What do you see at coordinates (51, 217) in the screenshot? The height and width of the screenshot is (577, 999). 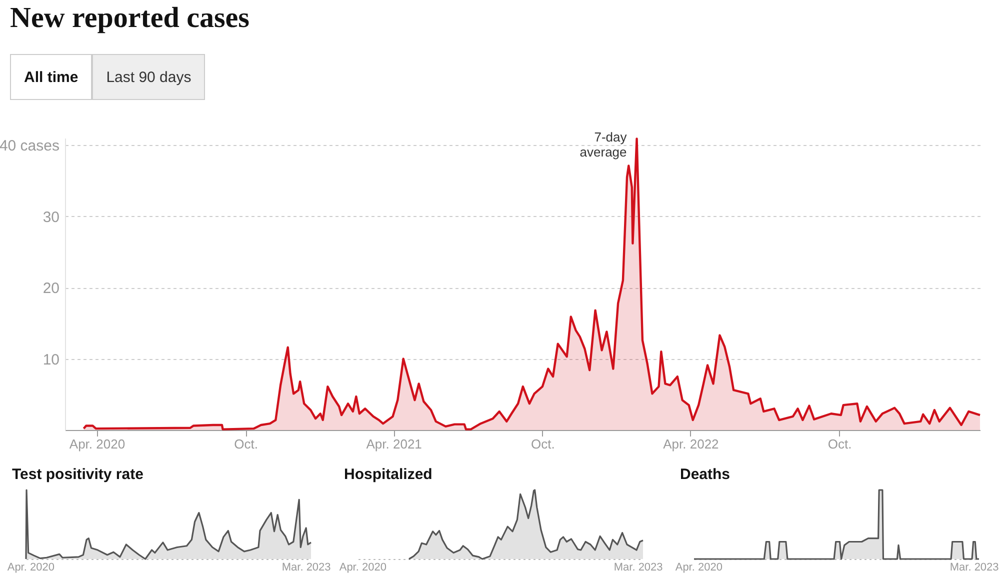 I see `y-tick-label: 30` at bounding box center [51, 217].